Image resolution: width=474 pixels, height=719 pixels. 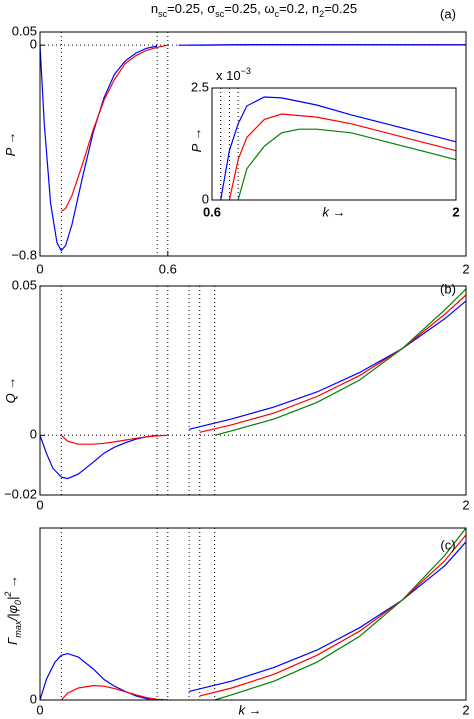 I want to click on superscript: −3, so click(x=246, y=71).